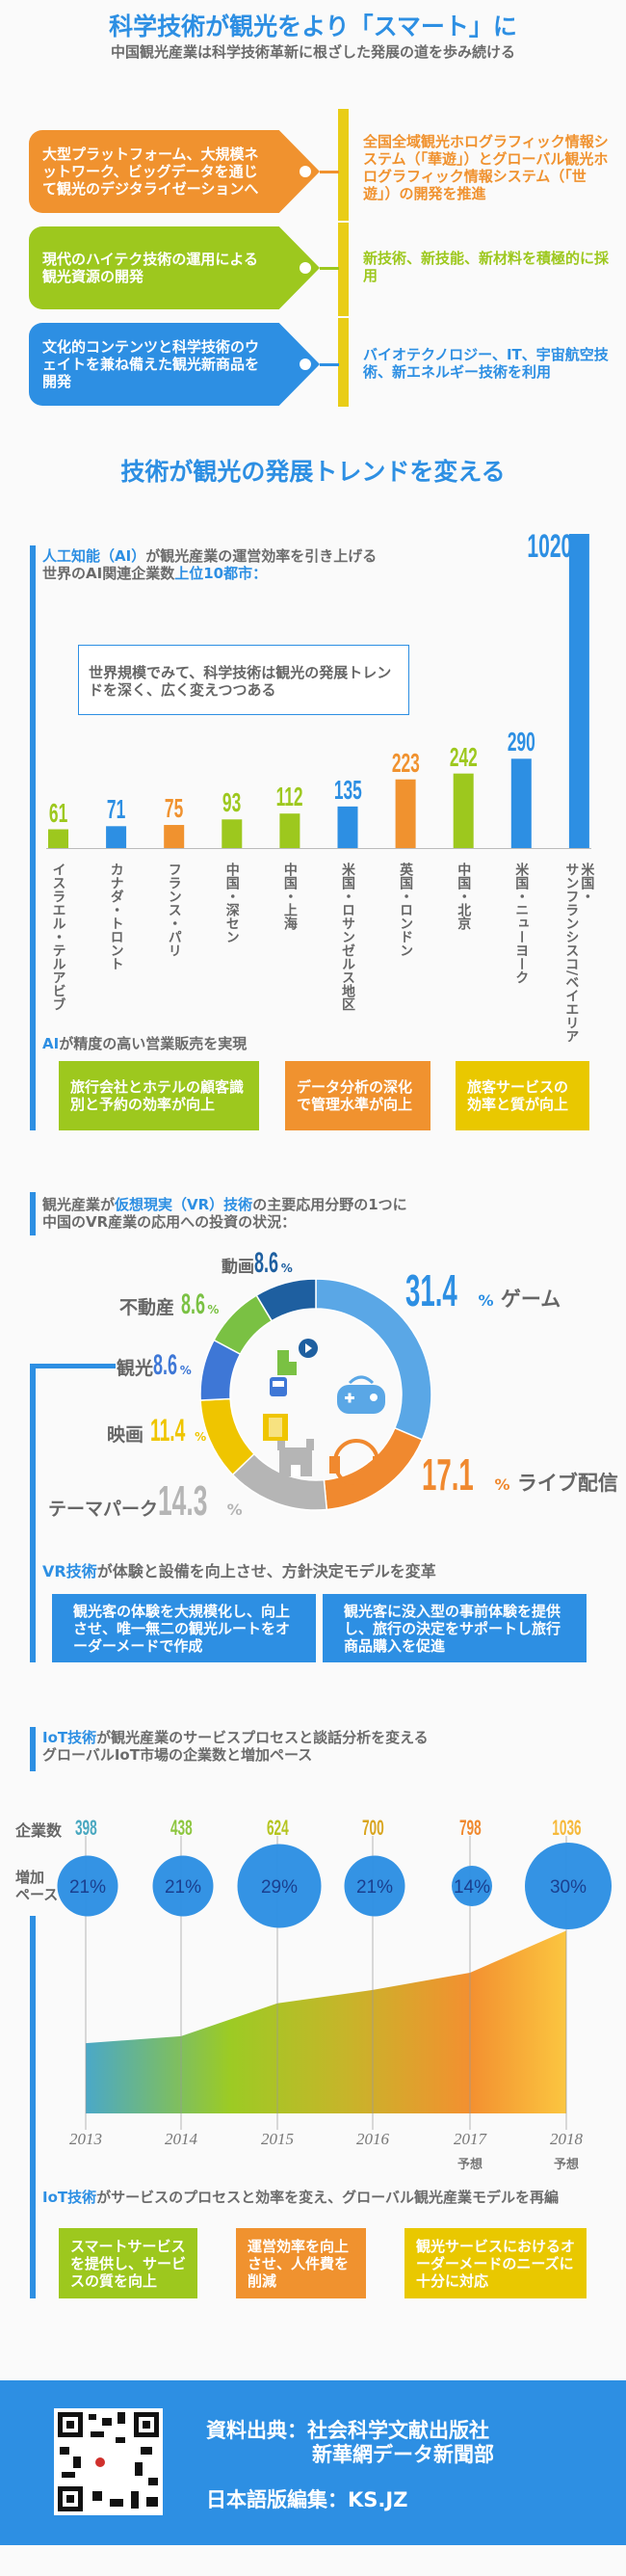  Describe the element at coordinates (300, 2197) in the screenshot. I see `iot-subheading: IoT技術がサービスのプロセスと効率を変え、グローバル観光産業モデルを再編` at that location.